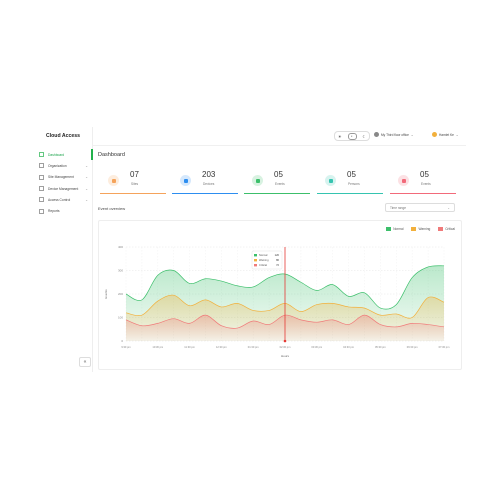 Image resolution: width=500 pixels, height=500 pixels. Describe the element at coordinates (133, 180) in the screenshot. I see `stat-card-sites: 07 Sites` at that location.